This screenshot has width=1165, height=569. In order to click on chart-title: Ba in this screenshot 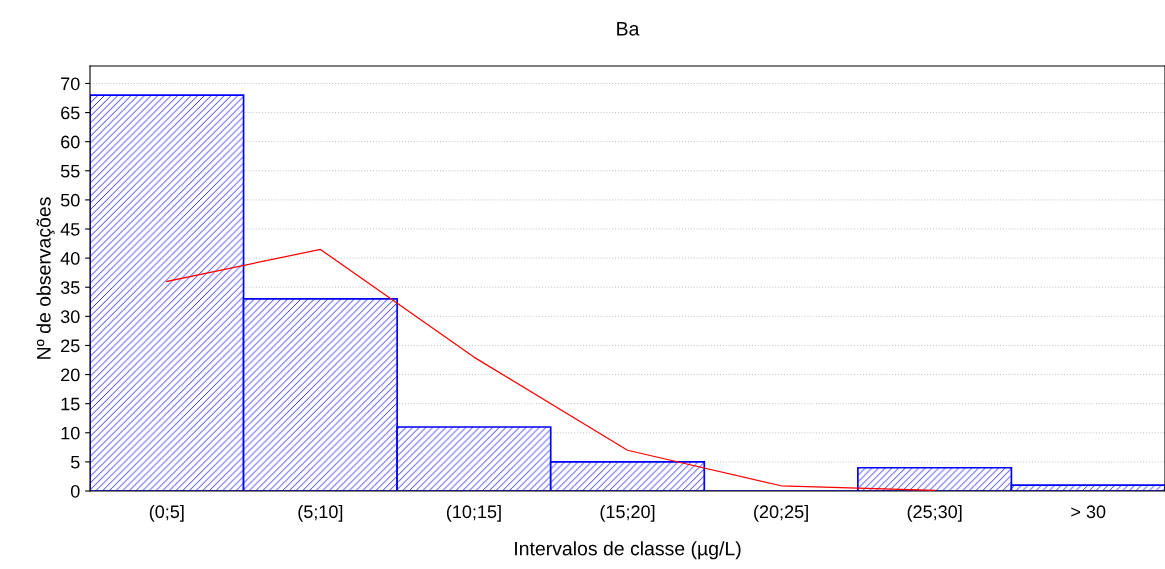, I will do `click(628, 29)`.